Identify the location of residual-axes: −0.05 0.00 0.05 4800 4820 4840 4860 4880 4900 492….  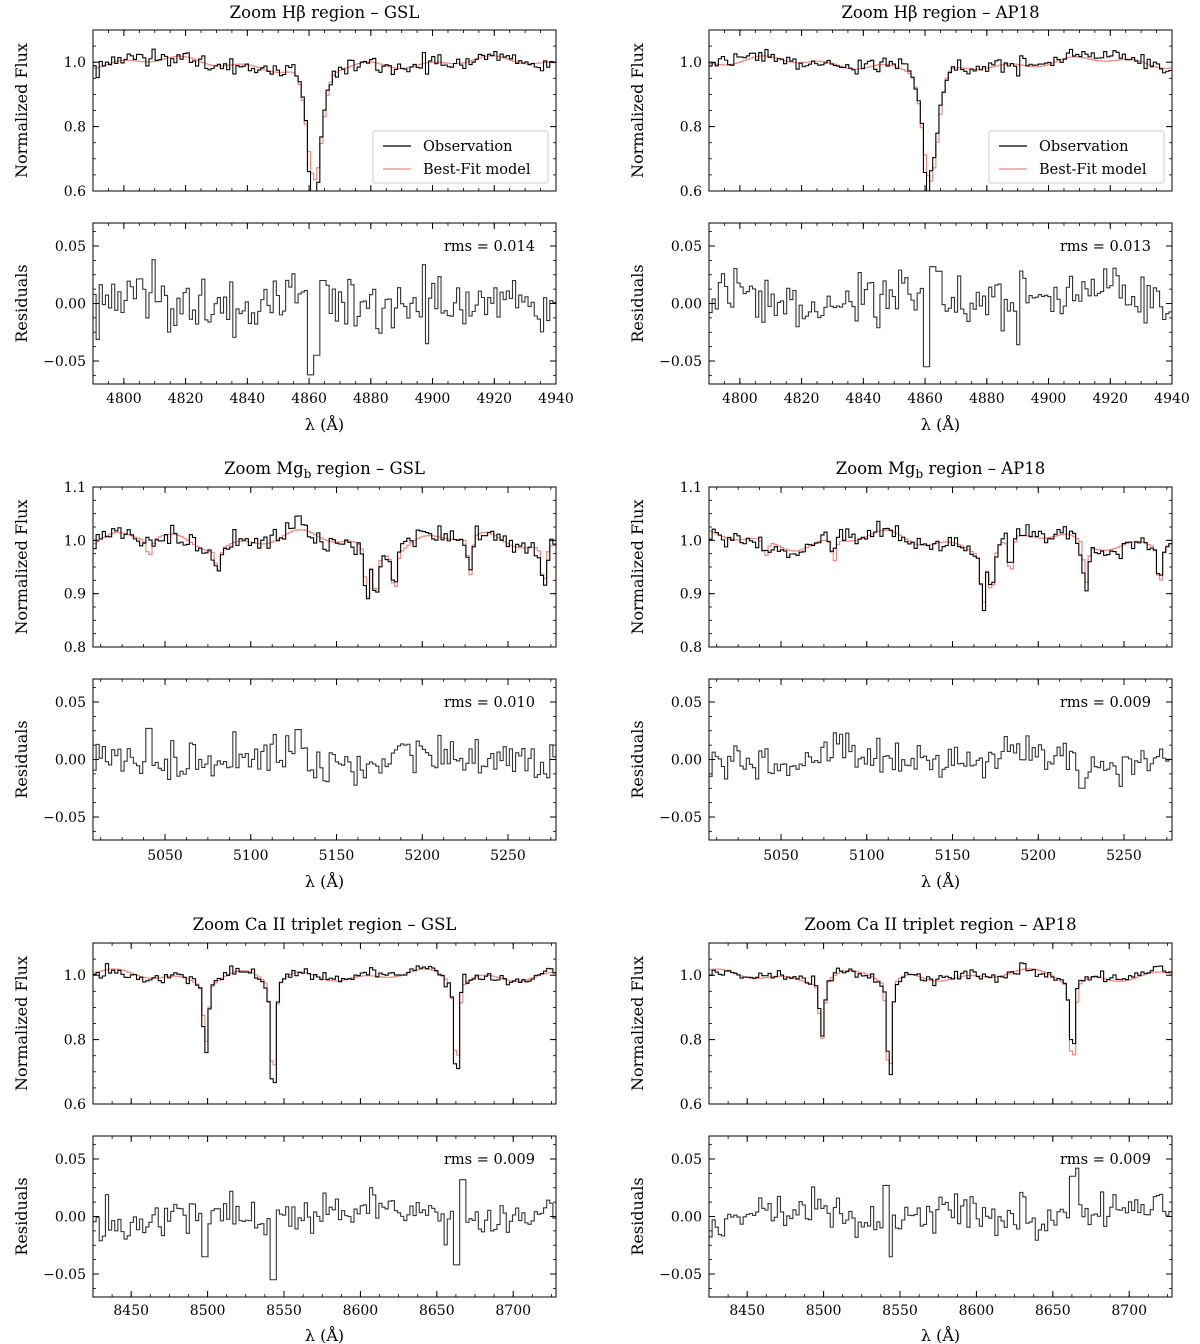
(293, 328).